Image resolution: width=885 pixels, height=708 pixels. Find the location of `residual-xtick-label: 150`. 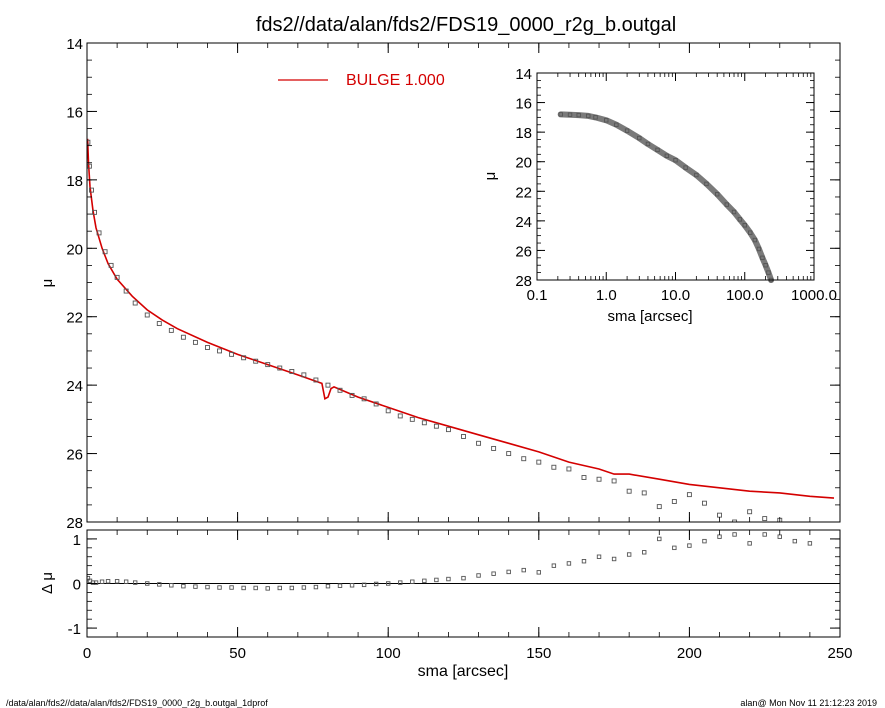

residual-xtick-label: 150 is located at coordinates (538, 653).